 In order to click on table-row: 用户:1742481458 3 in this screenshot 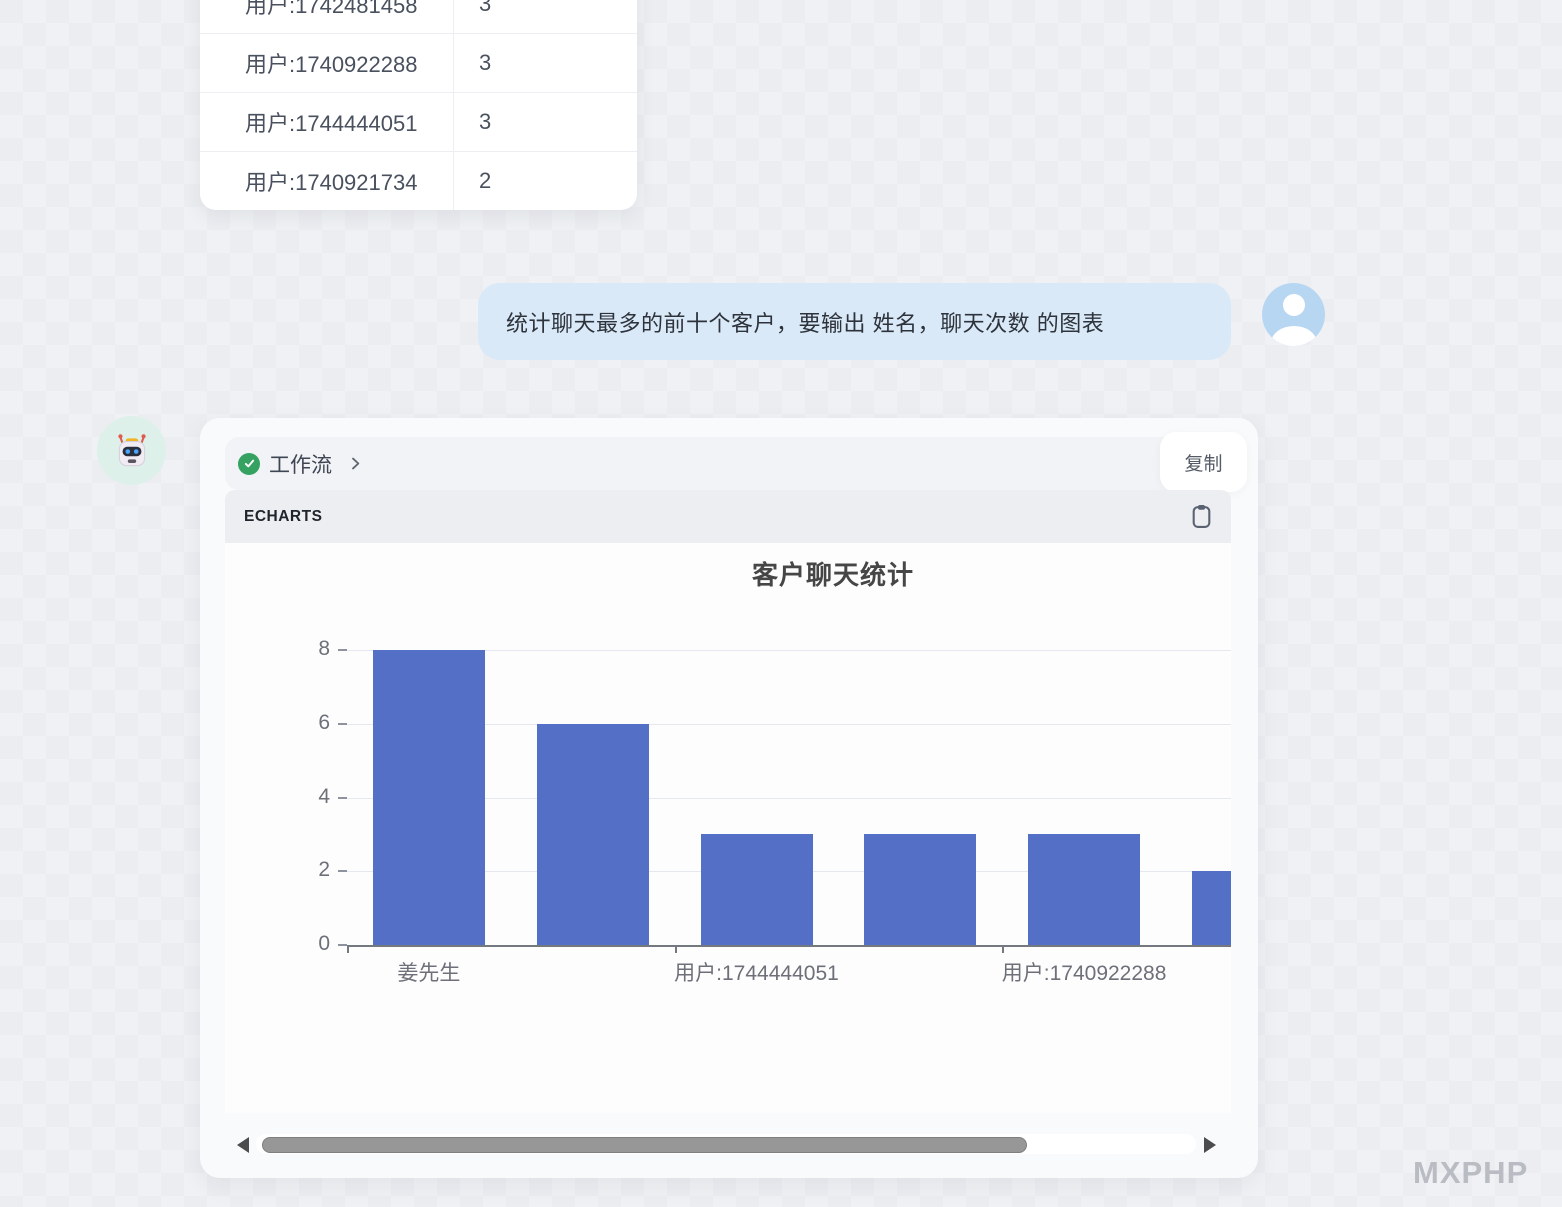, I will do `click(418, 17)`.